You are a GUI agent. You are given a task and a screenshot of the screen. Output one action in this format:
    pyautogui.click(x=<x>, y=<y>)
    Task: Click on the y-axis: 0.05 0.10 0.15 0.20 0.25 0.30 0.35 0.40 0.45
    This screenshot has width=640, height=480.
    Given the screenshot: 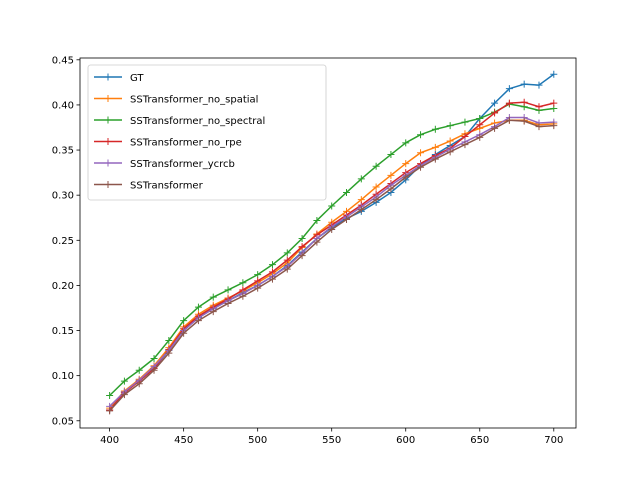 What is the action you would take?
    pyautogui.click(x=66, y=241)
    